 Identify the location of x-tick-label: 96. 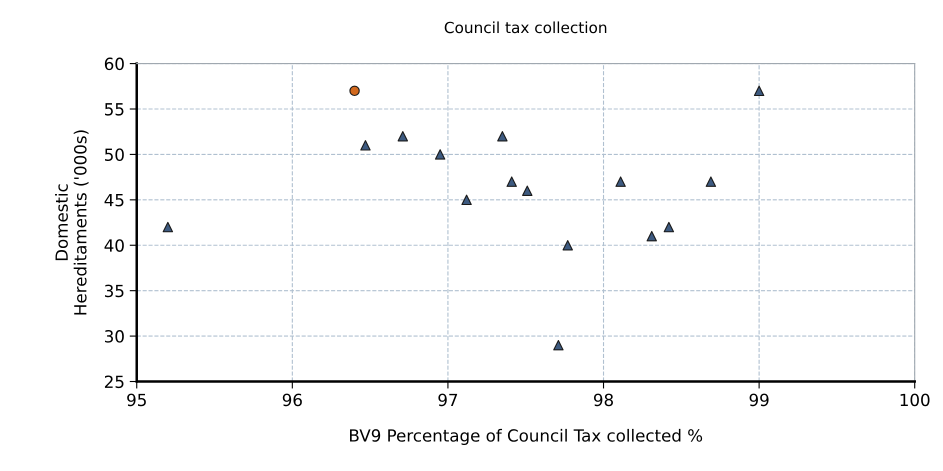
(292, 400).